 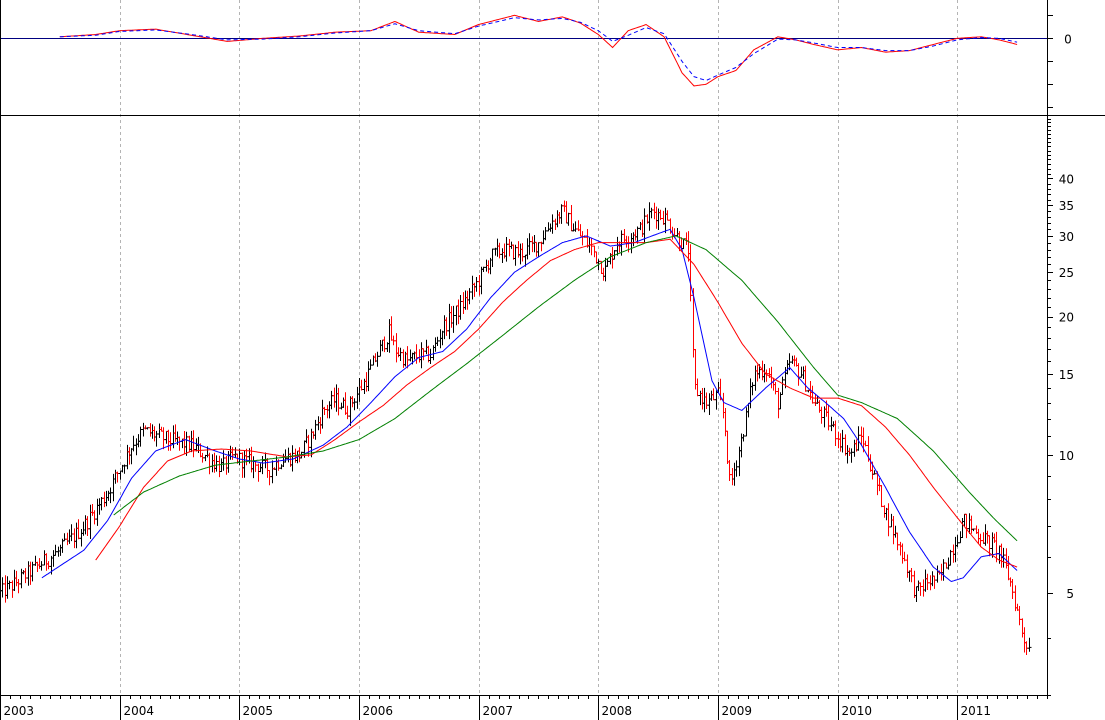 What do you see at coordinates (1066, 237) in the screenshot?
I see `price-tick-label: 30` at bounding box center [1066, 237].